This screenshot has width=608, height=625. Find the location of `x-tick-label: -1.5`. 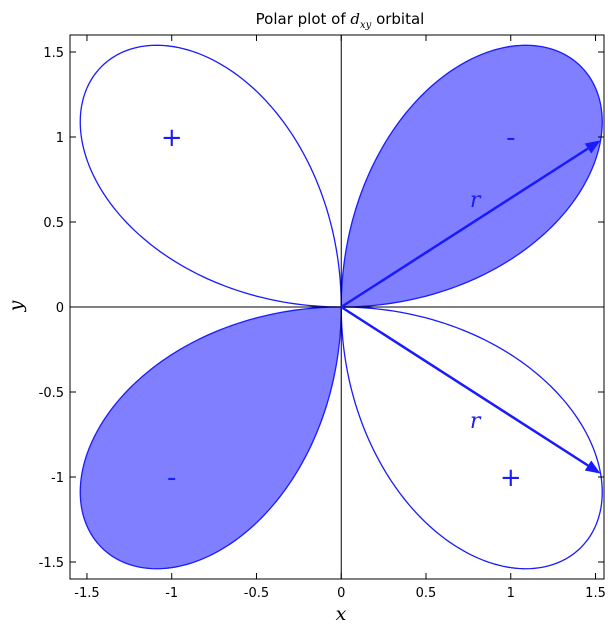

x-tick-label: -1.5 is located at coordinates (86, 593).